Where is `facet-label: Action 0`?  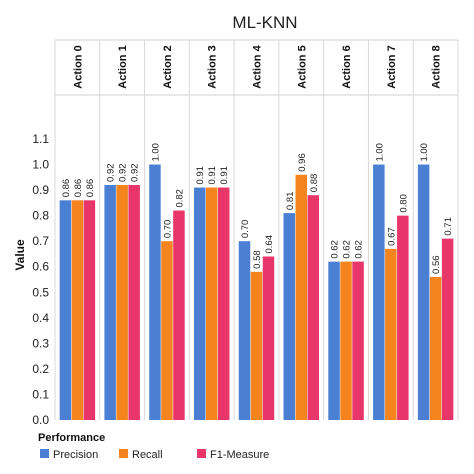
facet-label: Action 0 is located at coordinates (78, 66).